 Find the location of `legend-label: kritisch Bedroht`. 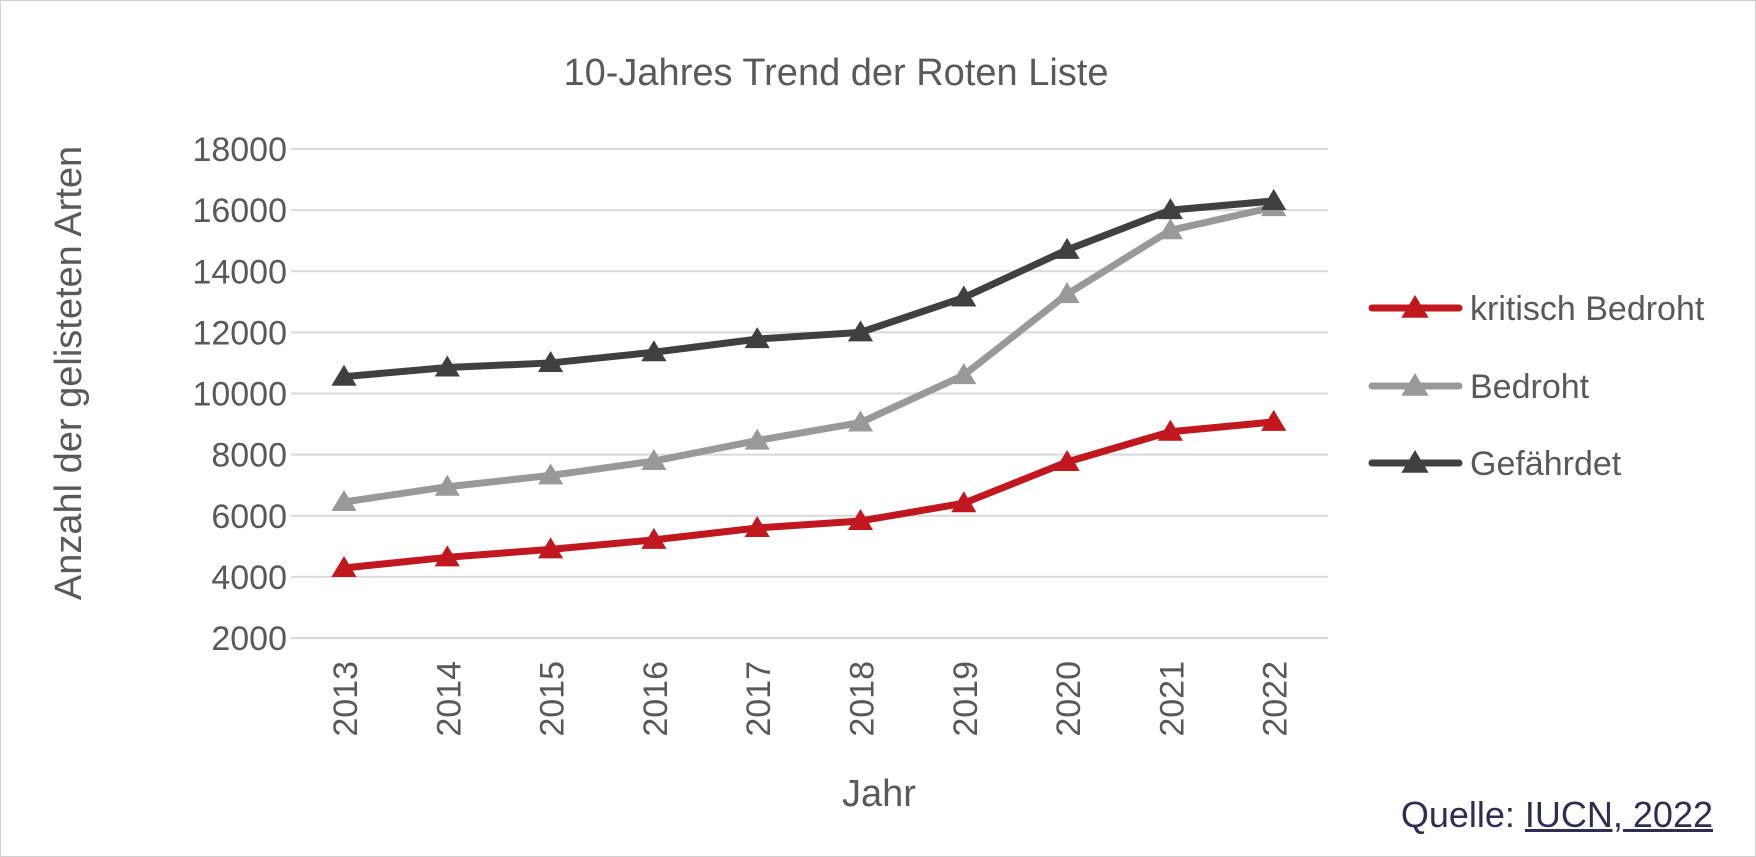

legend-label: kritisch Bedroht is located at coordinates (1587, 309).